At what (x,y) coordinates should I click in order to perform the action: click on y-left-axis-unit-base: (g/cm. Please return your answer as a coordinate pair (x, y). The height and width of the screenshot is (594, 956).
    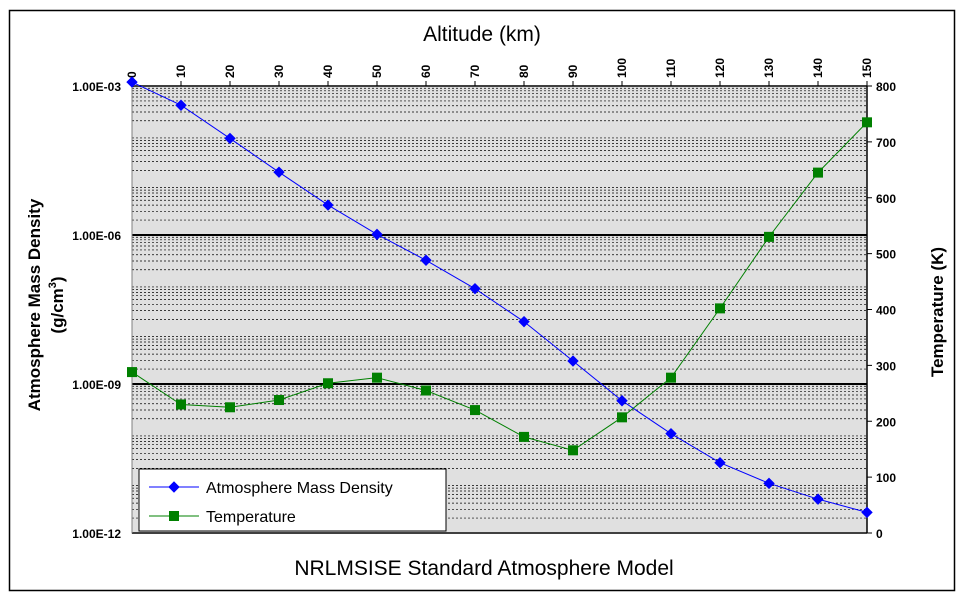
    Looking at the image, I should click on (57, 310).